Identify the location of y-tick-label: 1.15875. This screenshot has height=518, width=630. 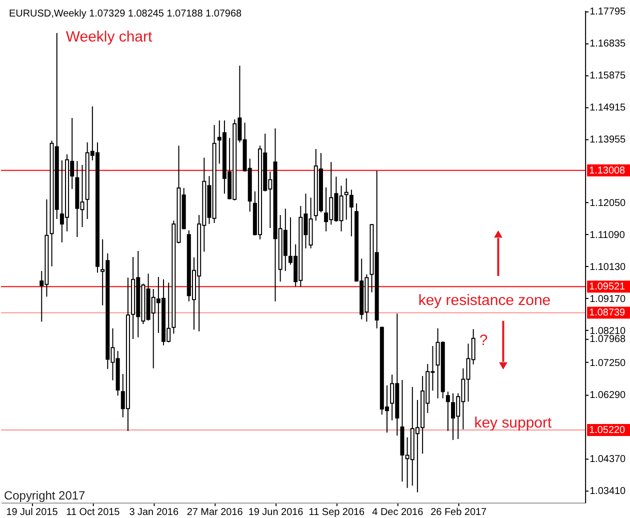
(608, 76).